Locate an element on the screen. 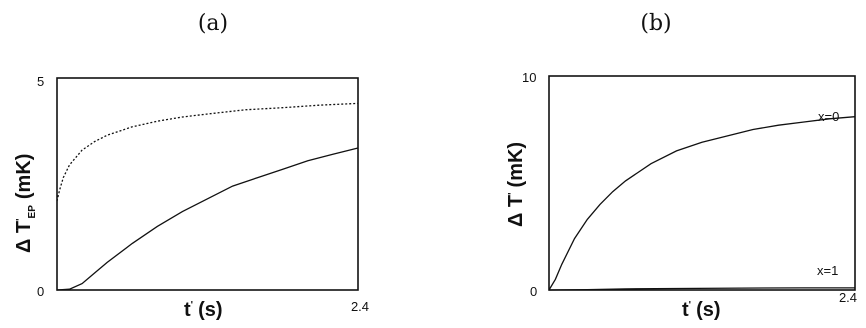 This screenshot has height=328, width=866. panel-b-xlabel-unit: (s) is located at coordinates (708, 310).